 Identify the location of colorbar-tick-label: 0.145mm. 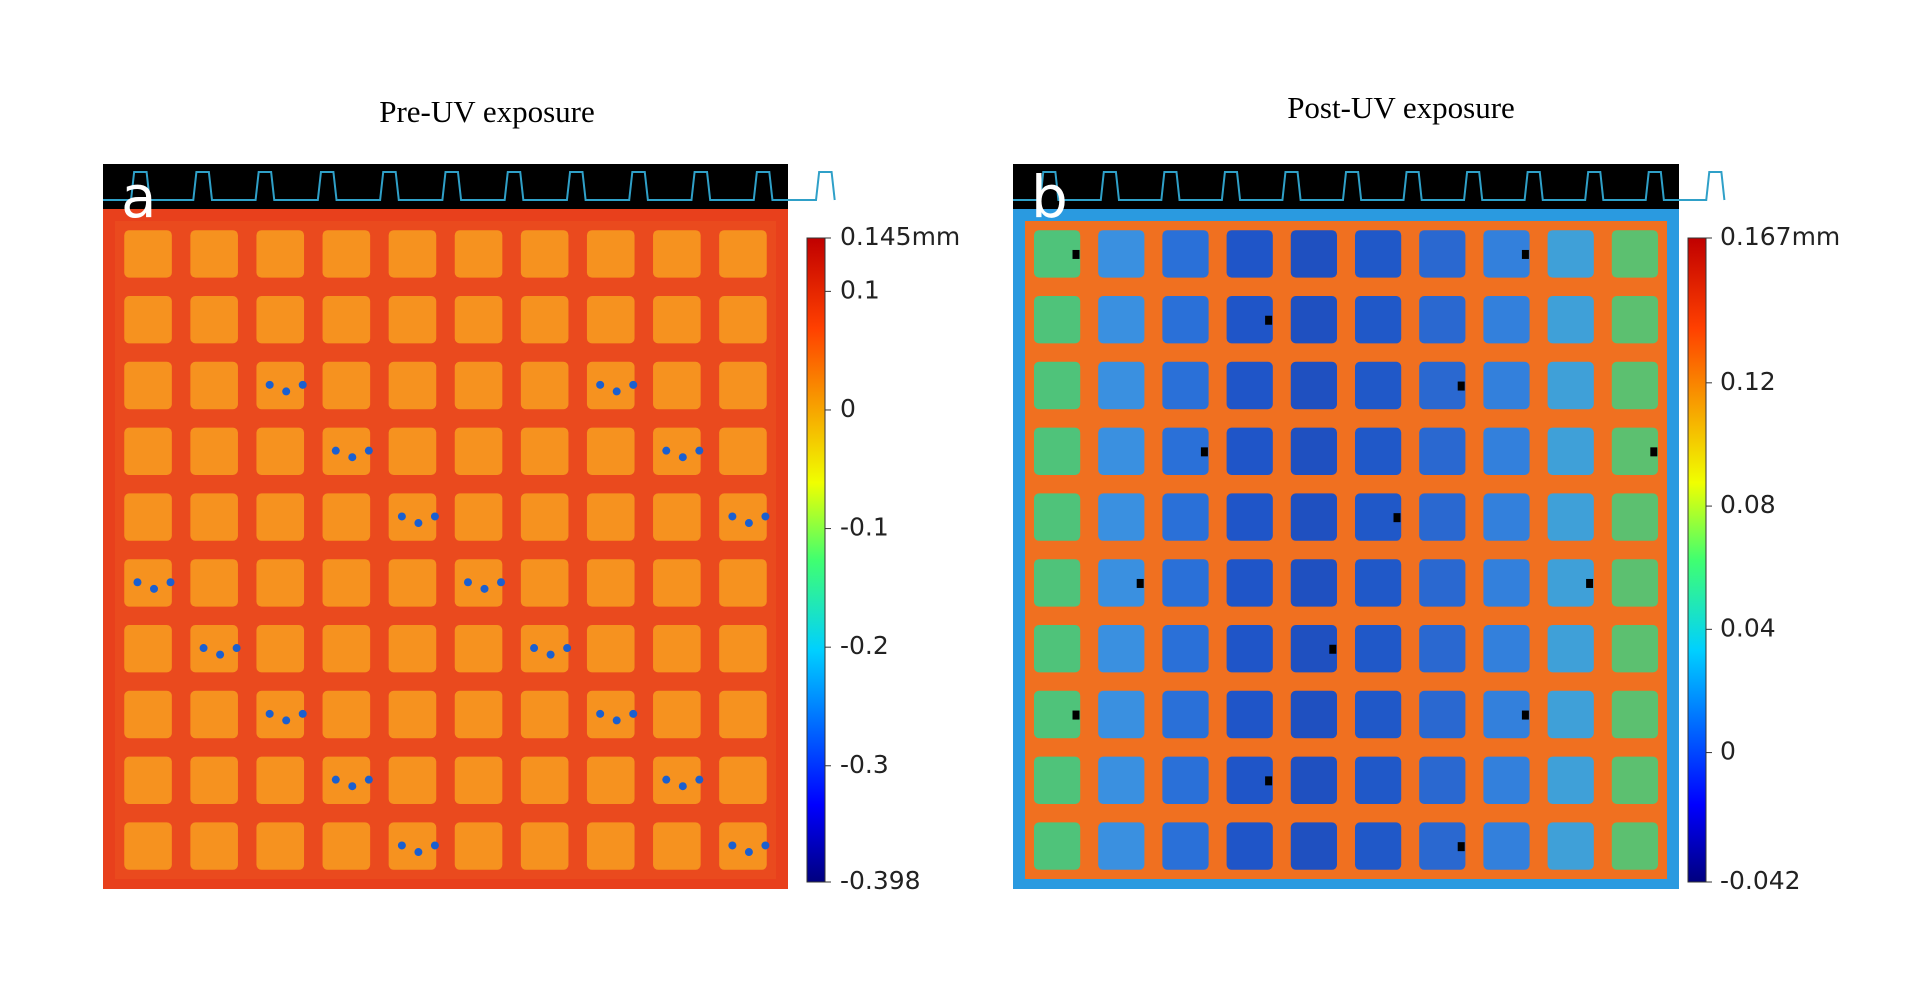
(900, 236).